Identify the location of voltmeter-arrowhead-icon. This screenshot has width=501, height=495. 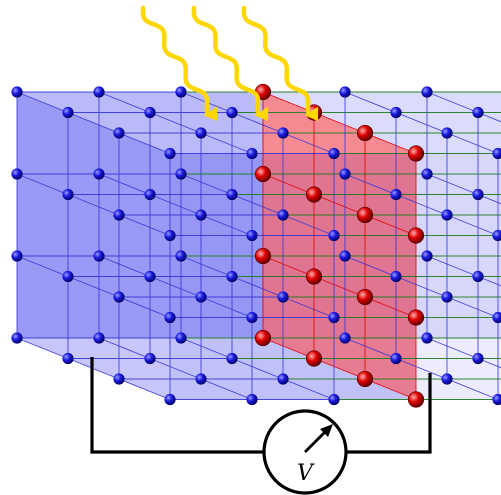
(326, 430).